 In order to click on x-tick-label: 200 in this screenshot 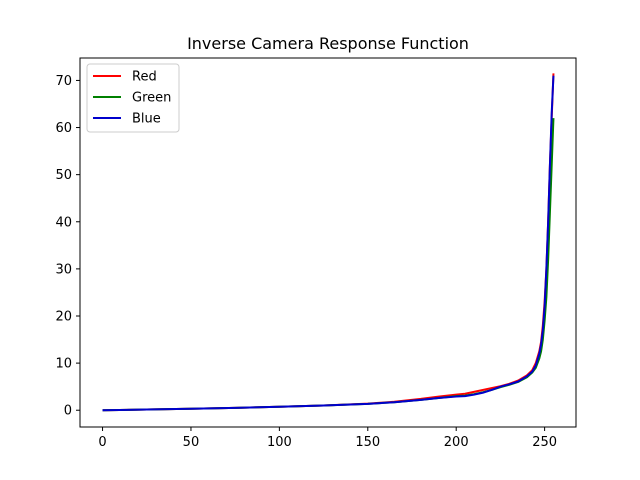, I will do `click(456, 442)`.